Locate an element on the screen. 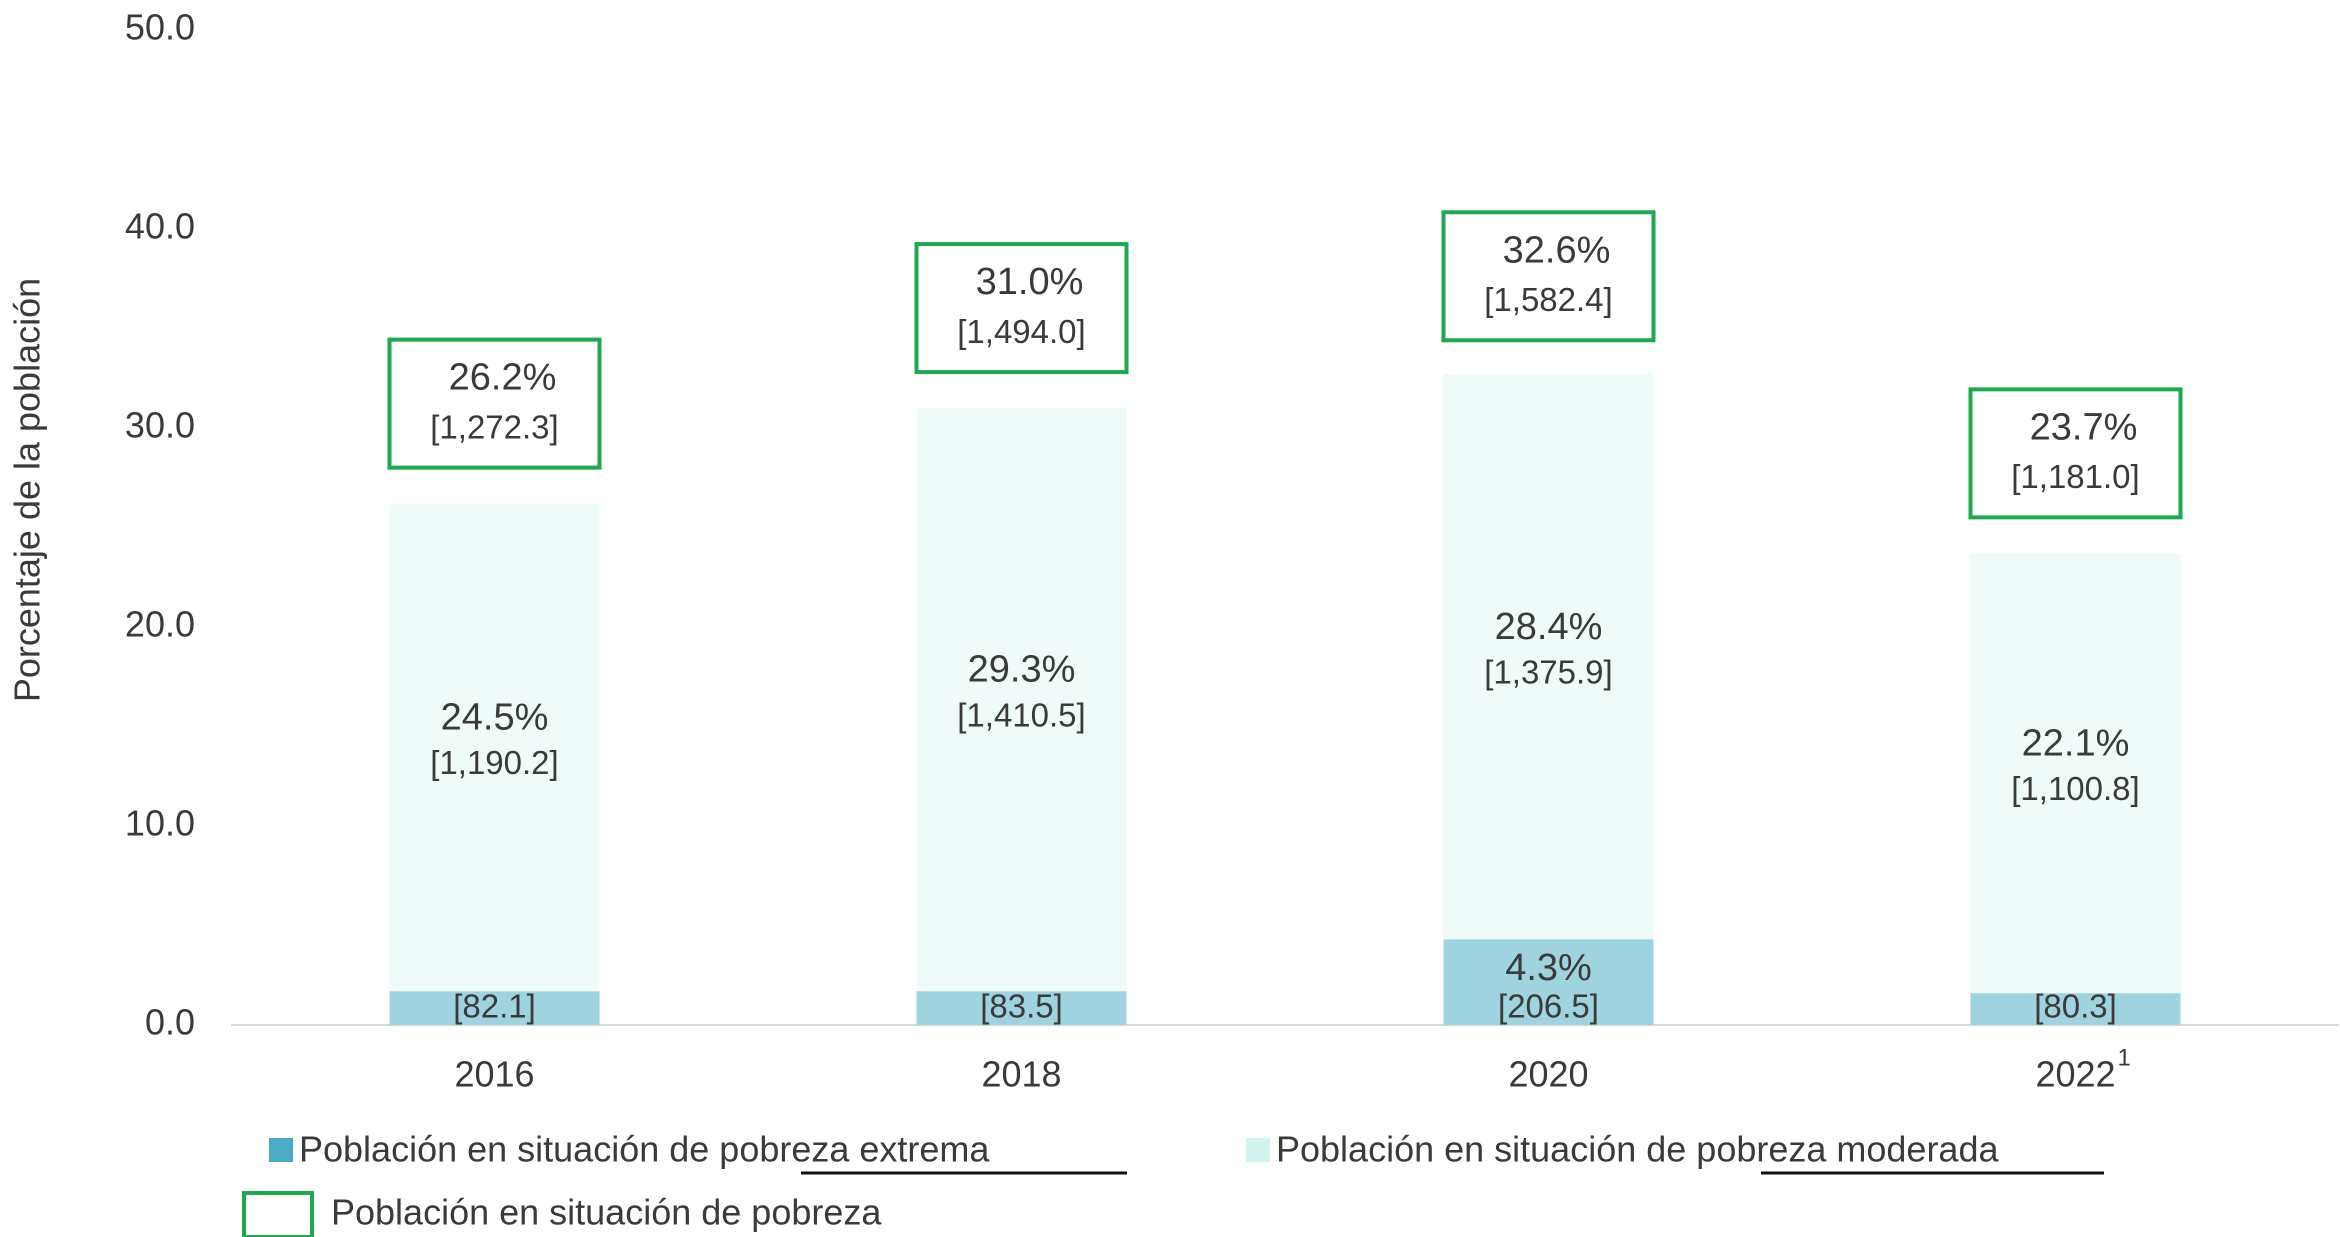  x-tick-label: 2022 is located at coordinates (2075, 1074).